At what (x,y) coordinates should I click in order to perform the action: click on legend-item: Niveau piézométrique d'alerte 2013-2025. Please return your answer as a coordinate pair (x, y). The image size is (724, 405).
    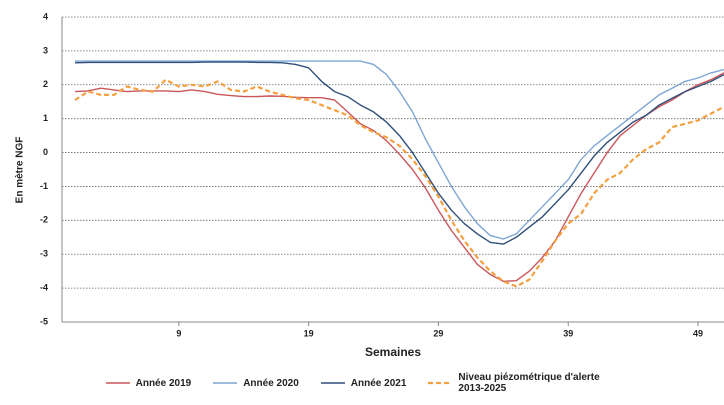
    Looking at the image, I should click on (523, 383).